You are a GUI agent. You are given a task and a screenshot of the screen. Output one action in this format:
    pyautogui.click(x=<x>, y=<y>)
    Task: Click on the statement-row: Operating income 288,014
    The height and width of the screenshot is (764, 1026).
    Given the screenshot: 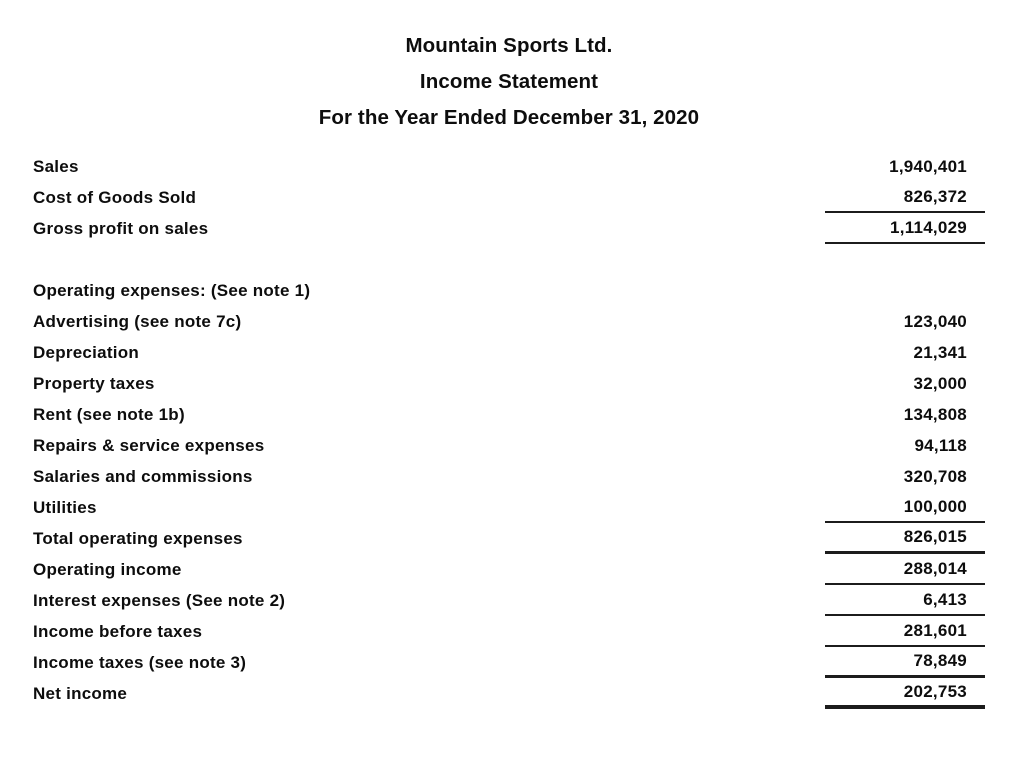 What is the action you would take?
    pyautogui.click(x=509, y=569)
    